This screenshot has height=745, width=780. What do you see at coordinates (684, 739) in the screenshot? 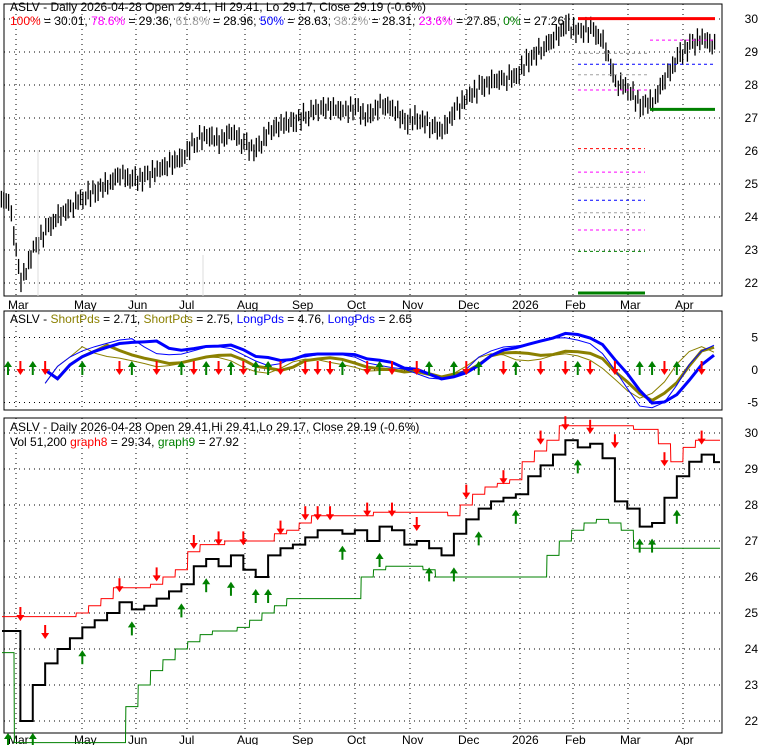
I see `month-label: Apr` at bounding box center [684, 739].